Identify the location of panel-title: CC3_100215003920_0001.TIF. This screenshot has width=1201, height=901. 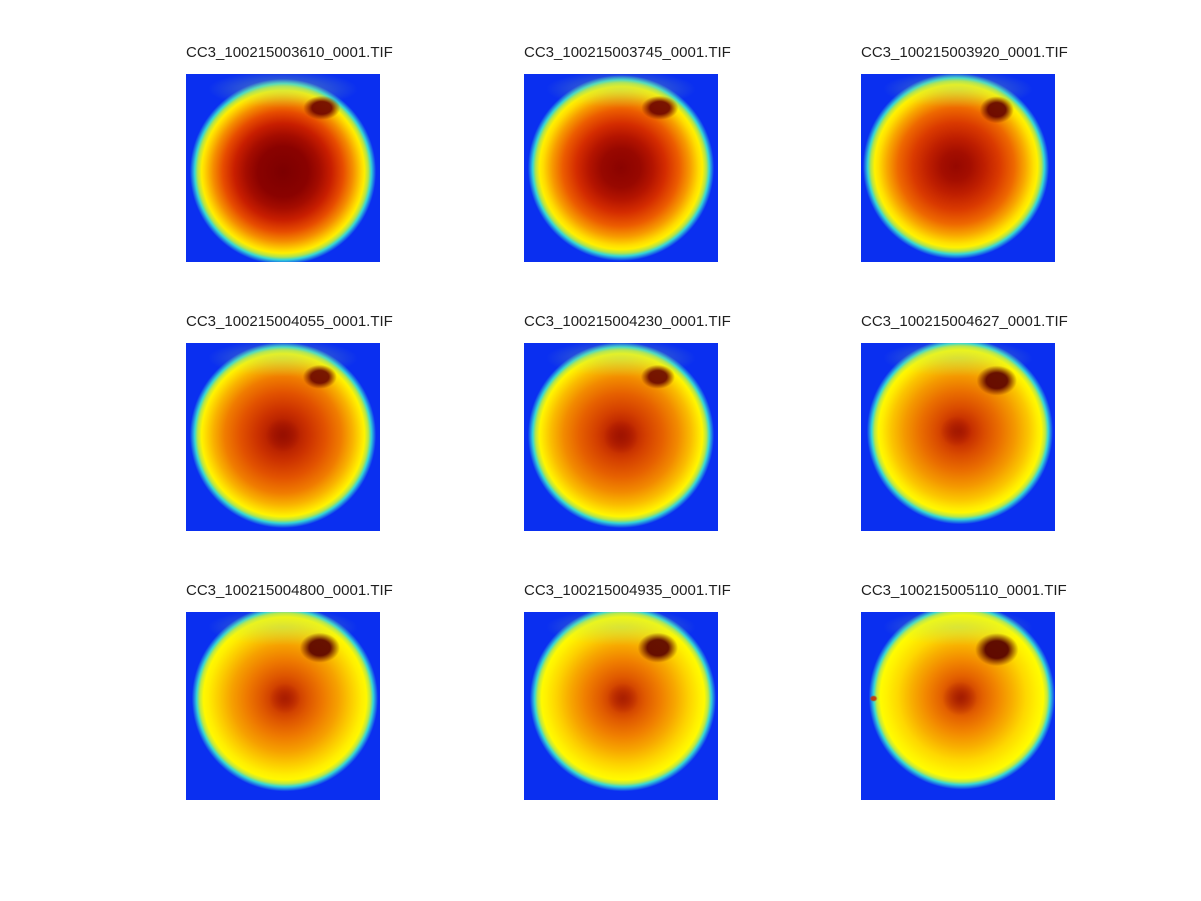
(964, 52).